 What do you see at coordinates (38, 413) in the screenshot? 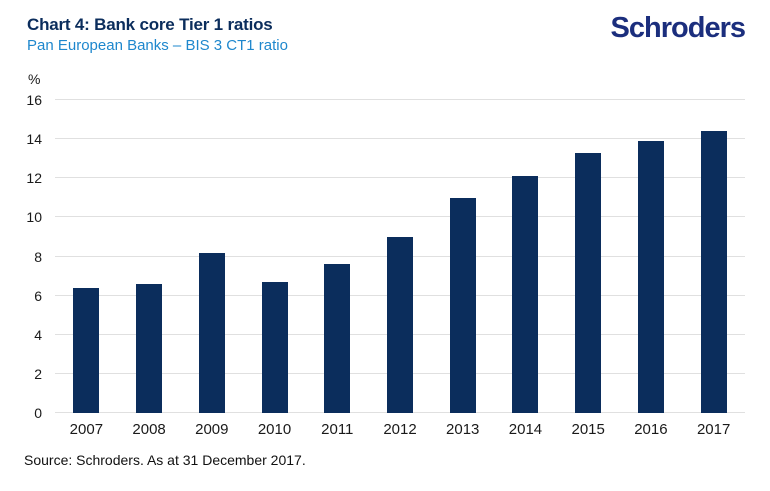
I see `y-tick-label-0: 0` at bounding box center [38, 413].